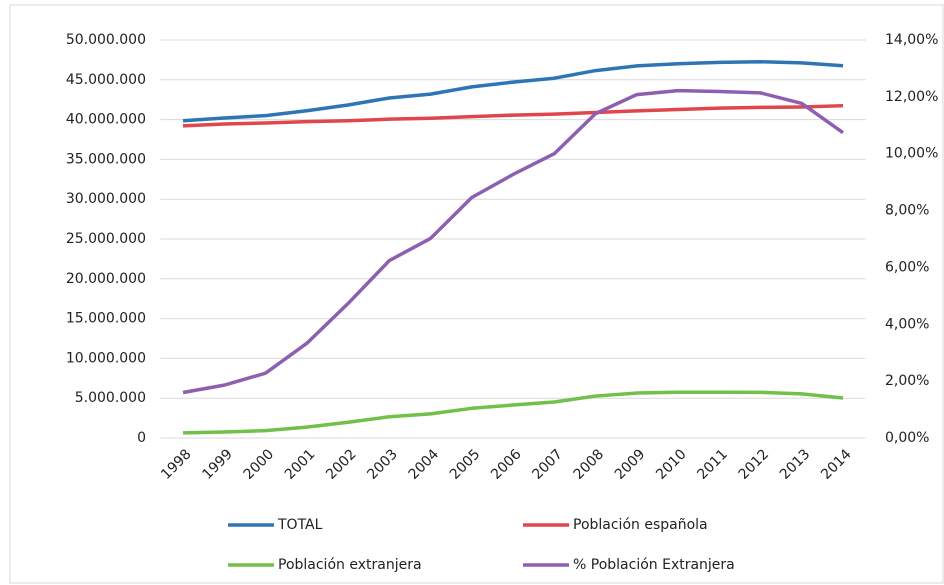 The width and height of the screenshot is (944, 585). I want to click on y-tick-label: 25.000.000, so click(106, 239).